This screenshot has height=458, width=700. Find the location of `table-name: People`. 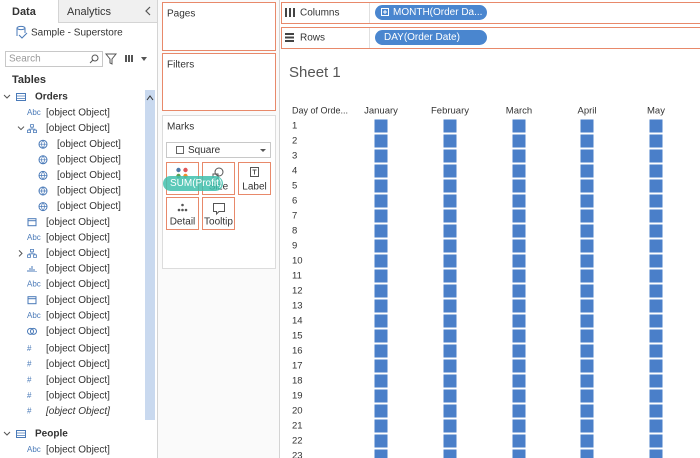

table-name: People is located at coordinates (51, 434).